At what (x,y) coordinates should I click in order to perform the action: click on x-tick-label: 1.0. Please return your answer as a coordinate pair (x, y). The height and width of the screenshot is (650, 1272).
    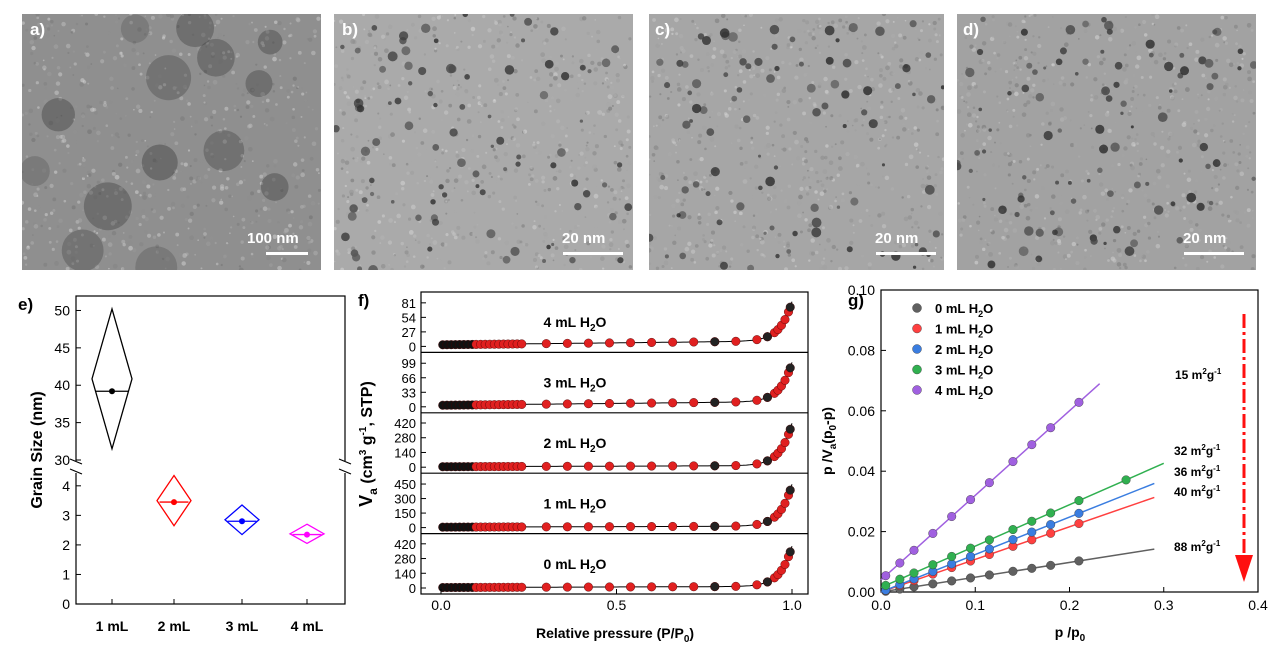
    Looking at the image, I should click on (792, 605).